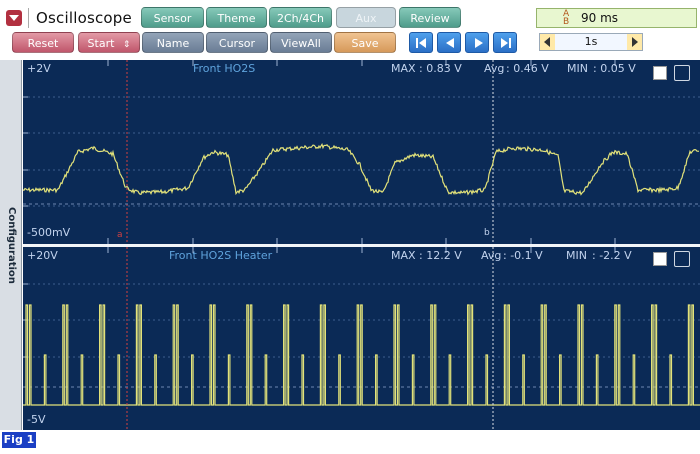 This screenshot has width=700, height=454. Describe the element at coordinates (576, 255) in the screenshot. I see `channel-2-min-label: MIN` at that location.